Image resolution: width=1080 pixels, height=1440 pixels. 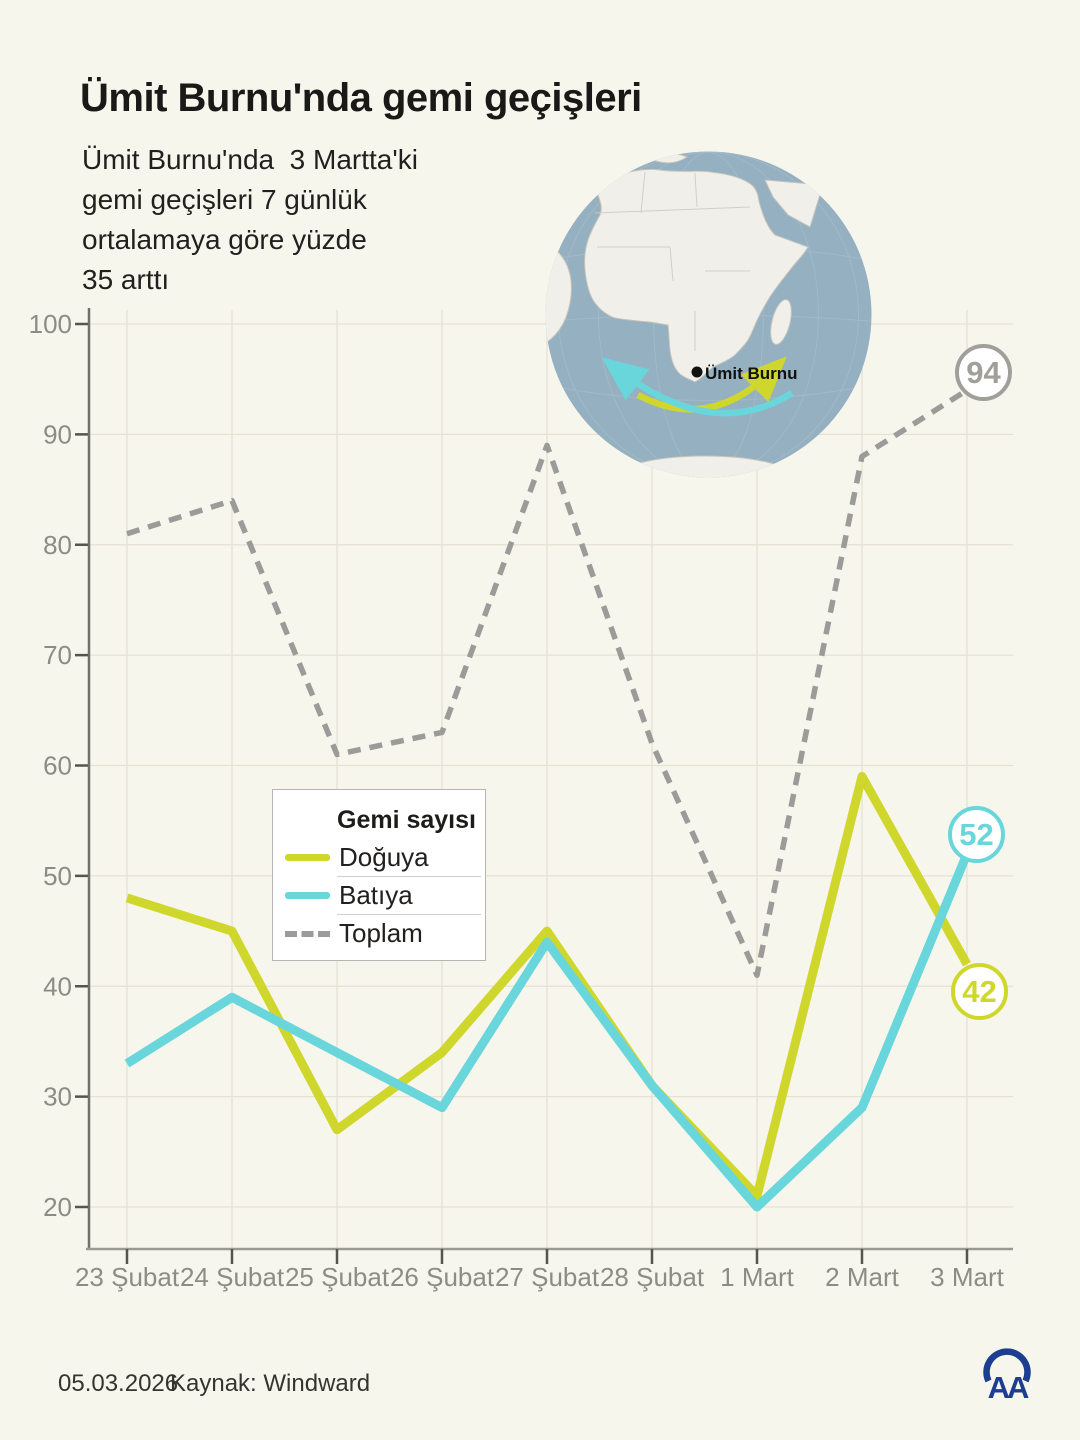 I want to click on logo-arc, so click(x=1007, y=1365).